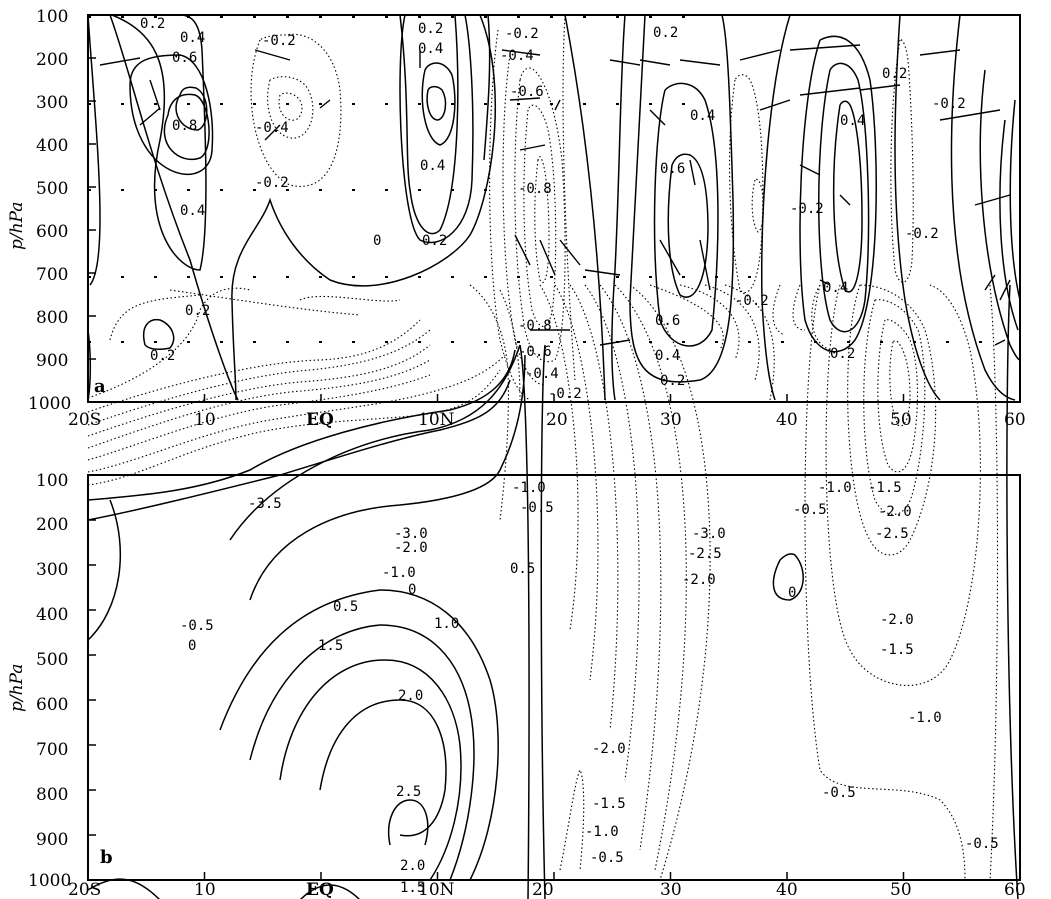  Describe the element at coordinates (446, 624) in the screenshot. I see `clabel-b: 1.0` at that location.